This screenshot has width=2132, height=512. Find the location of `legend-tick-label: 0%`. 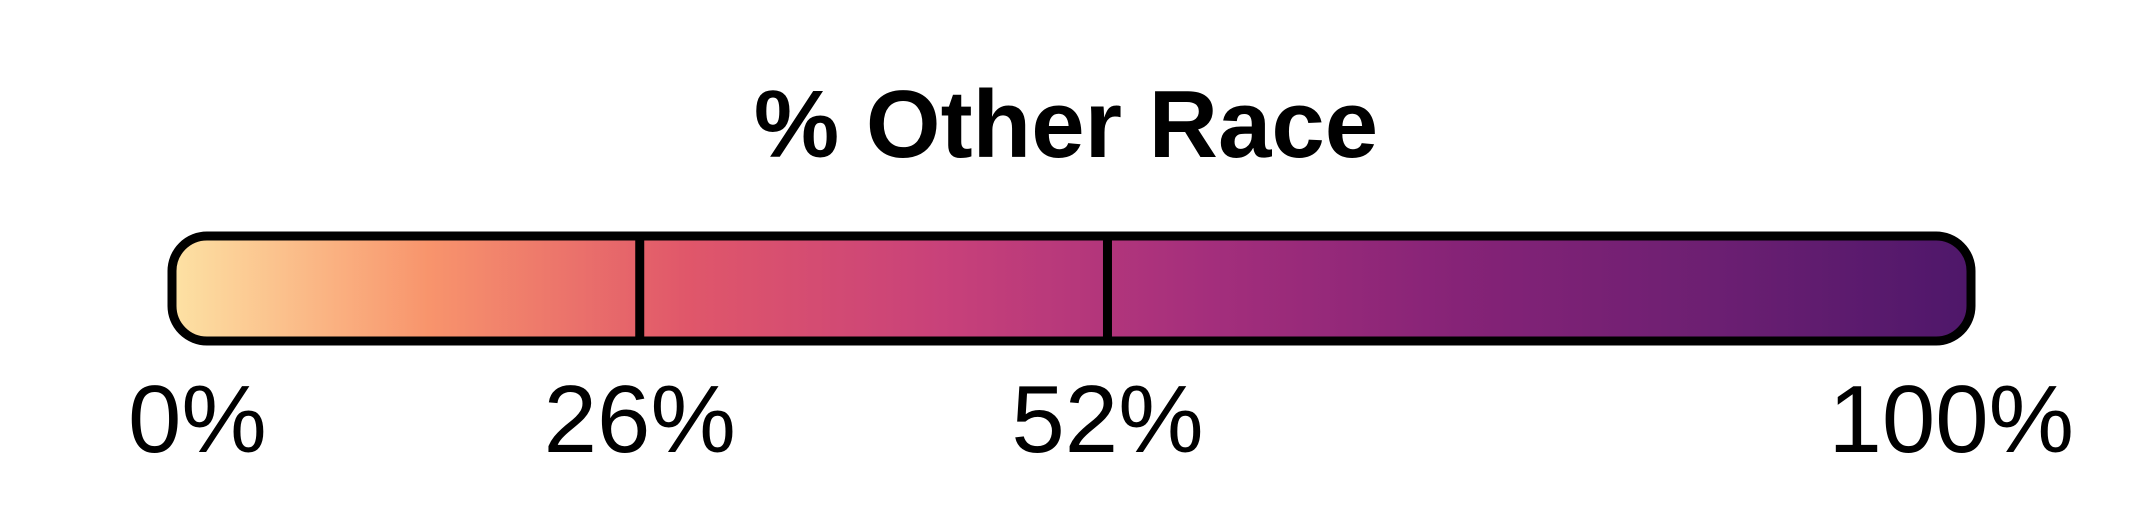

legend-tick-label: 0% is located at coordinates (197, 419).